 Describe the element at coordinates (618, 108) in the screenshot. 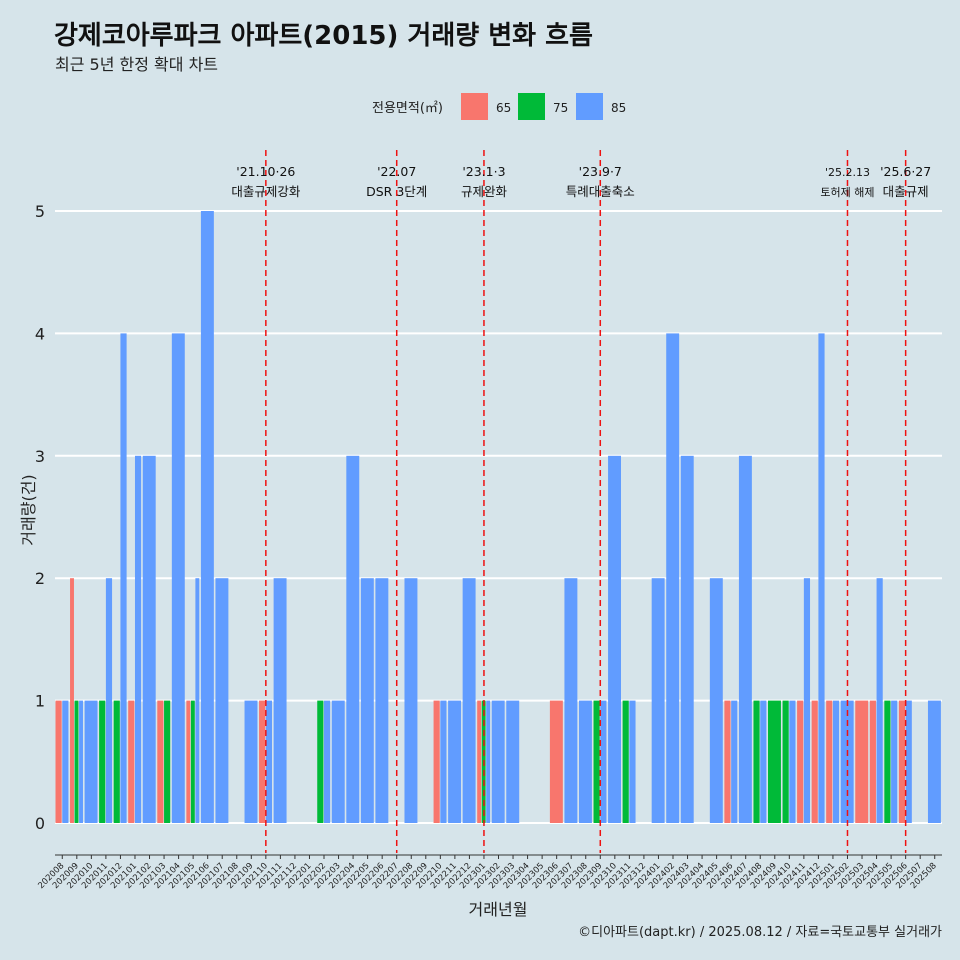

I see `legend-label-85: 85` at that location.